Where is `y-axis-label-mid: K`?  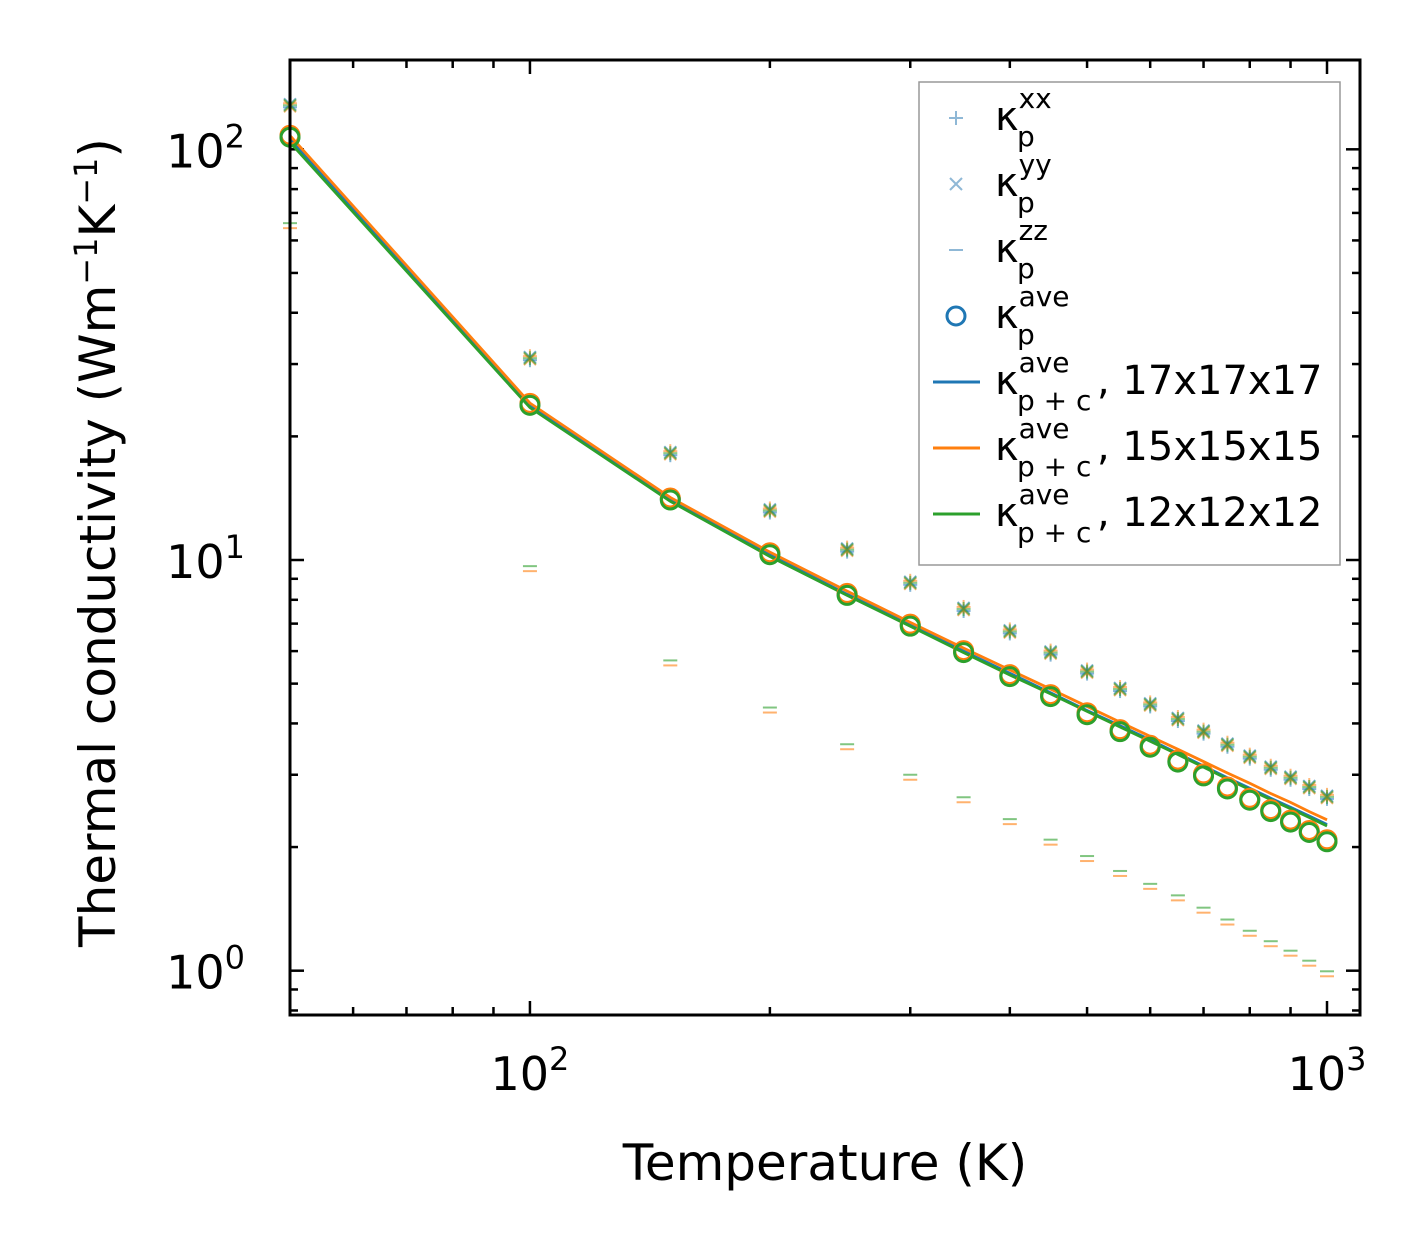
y-axis-label-mid: K is located at coordinates (98, 221).